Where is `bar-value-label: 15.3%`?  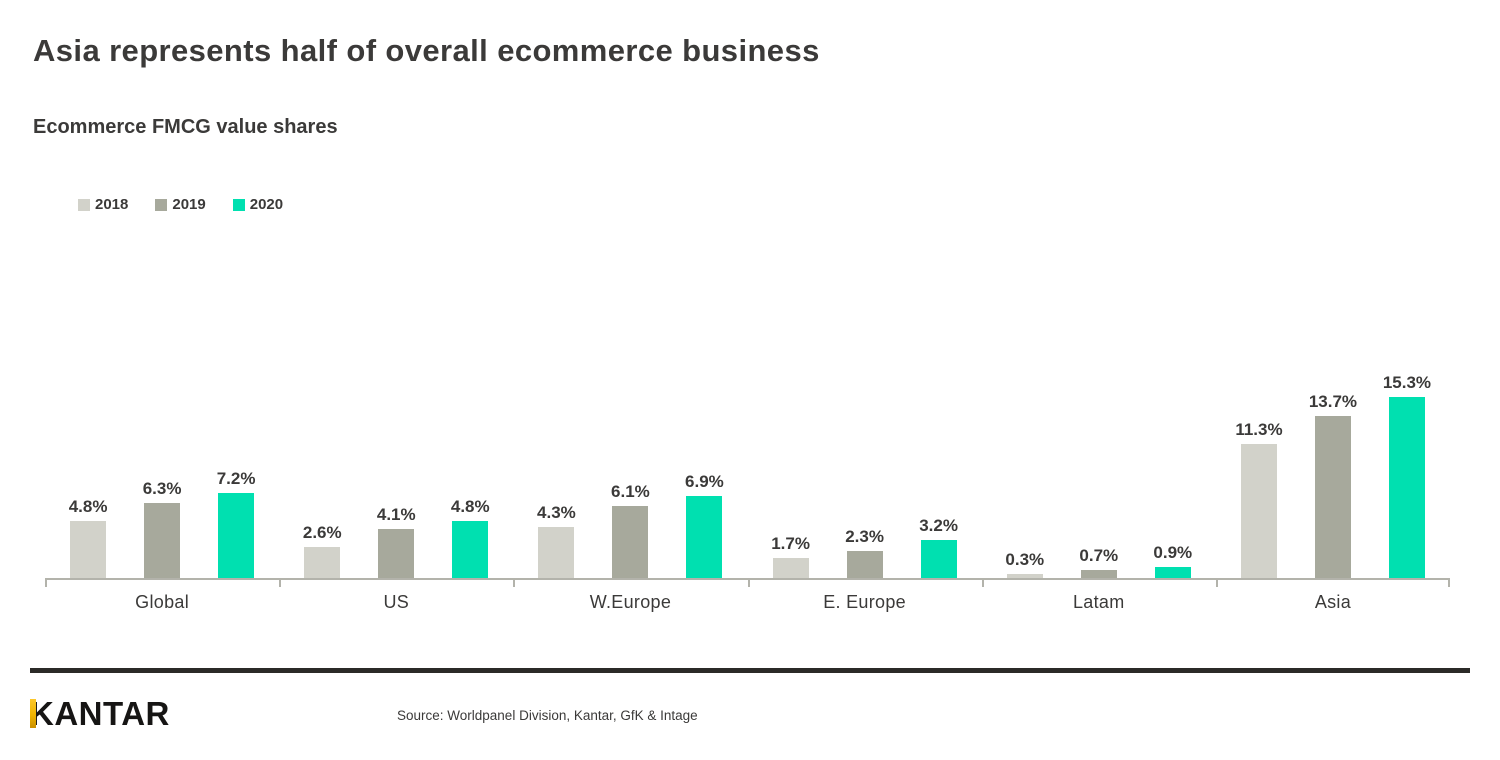 bar-value-label: 15.3% is located at coordinates (1407, 382).